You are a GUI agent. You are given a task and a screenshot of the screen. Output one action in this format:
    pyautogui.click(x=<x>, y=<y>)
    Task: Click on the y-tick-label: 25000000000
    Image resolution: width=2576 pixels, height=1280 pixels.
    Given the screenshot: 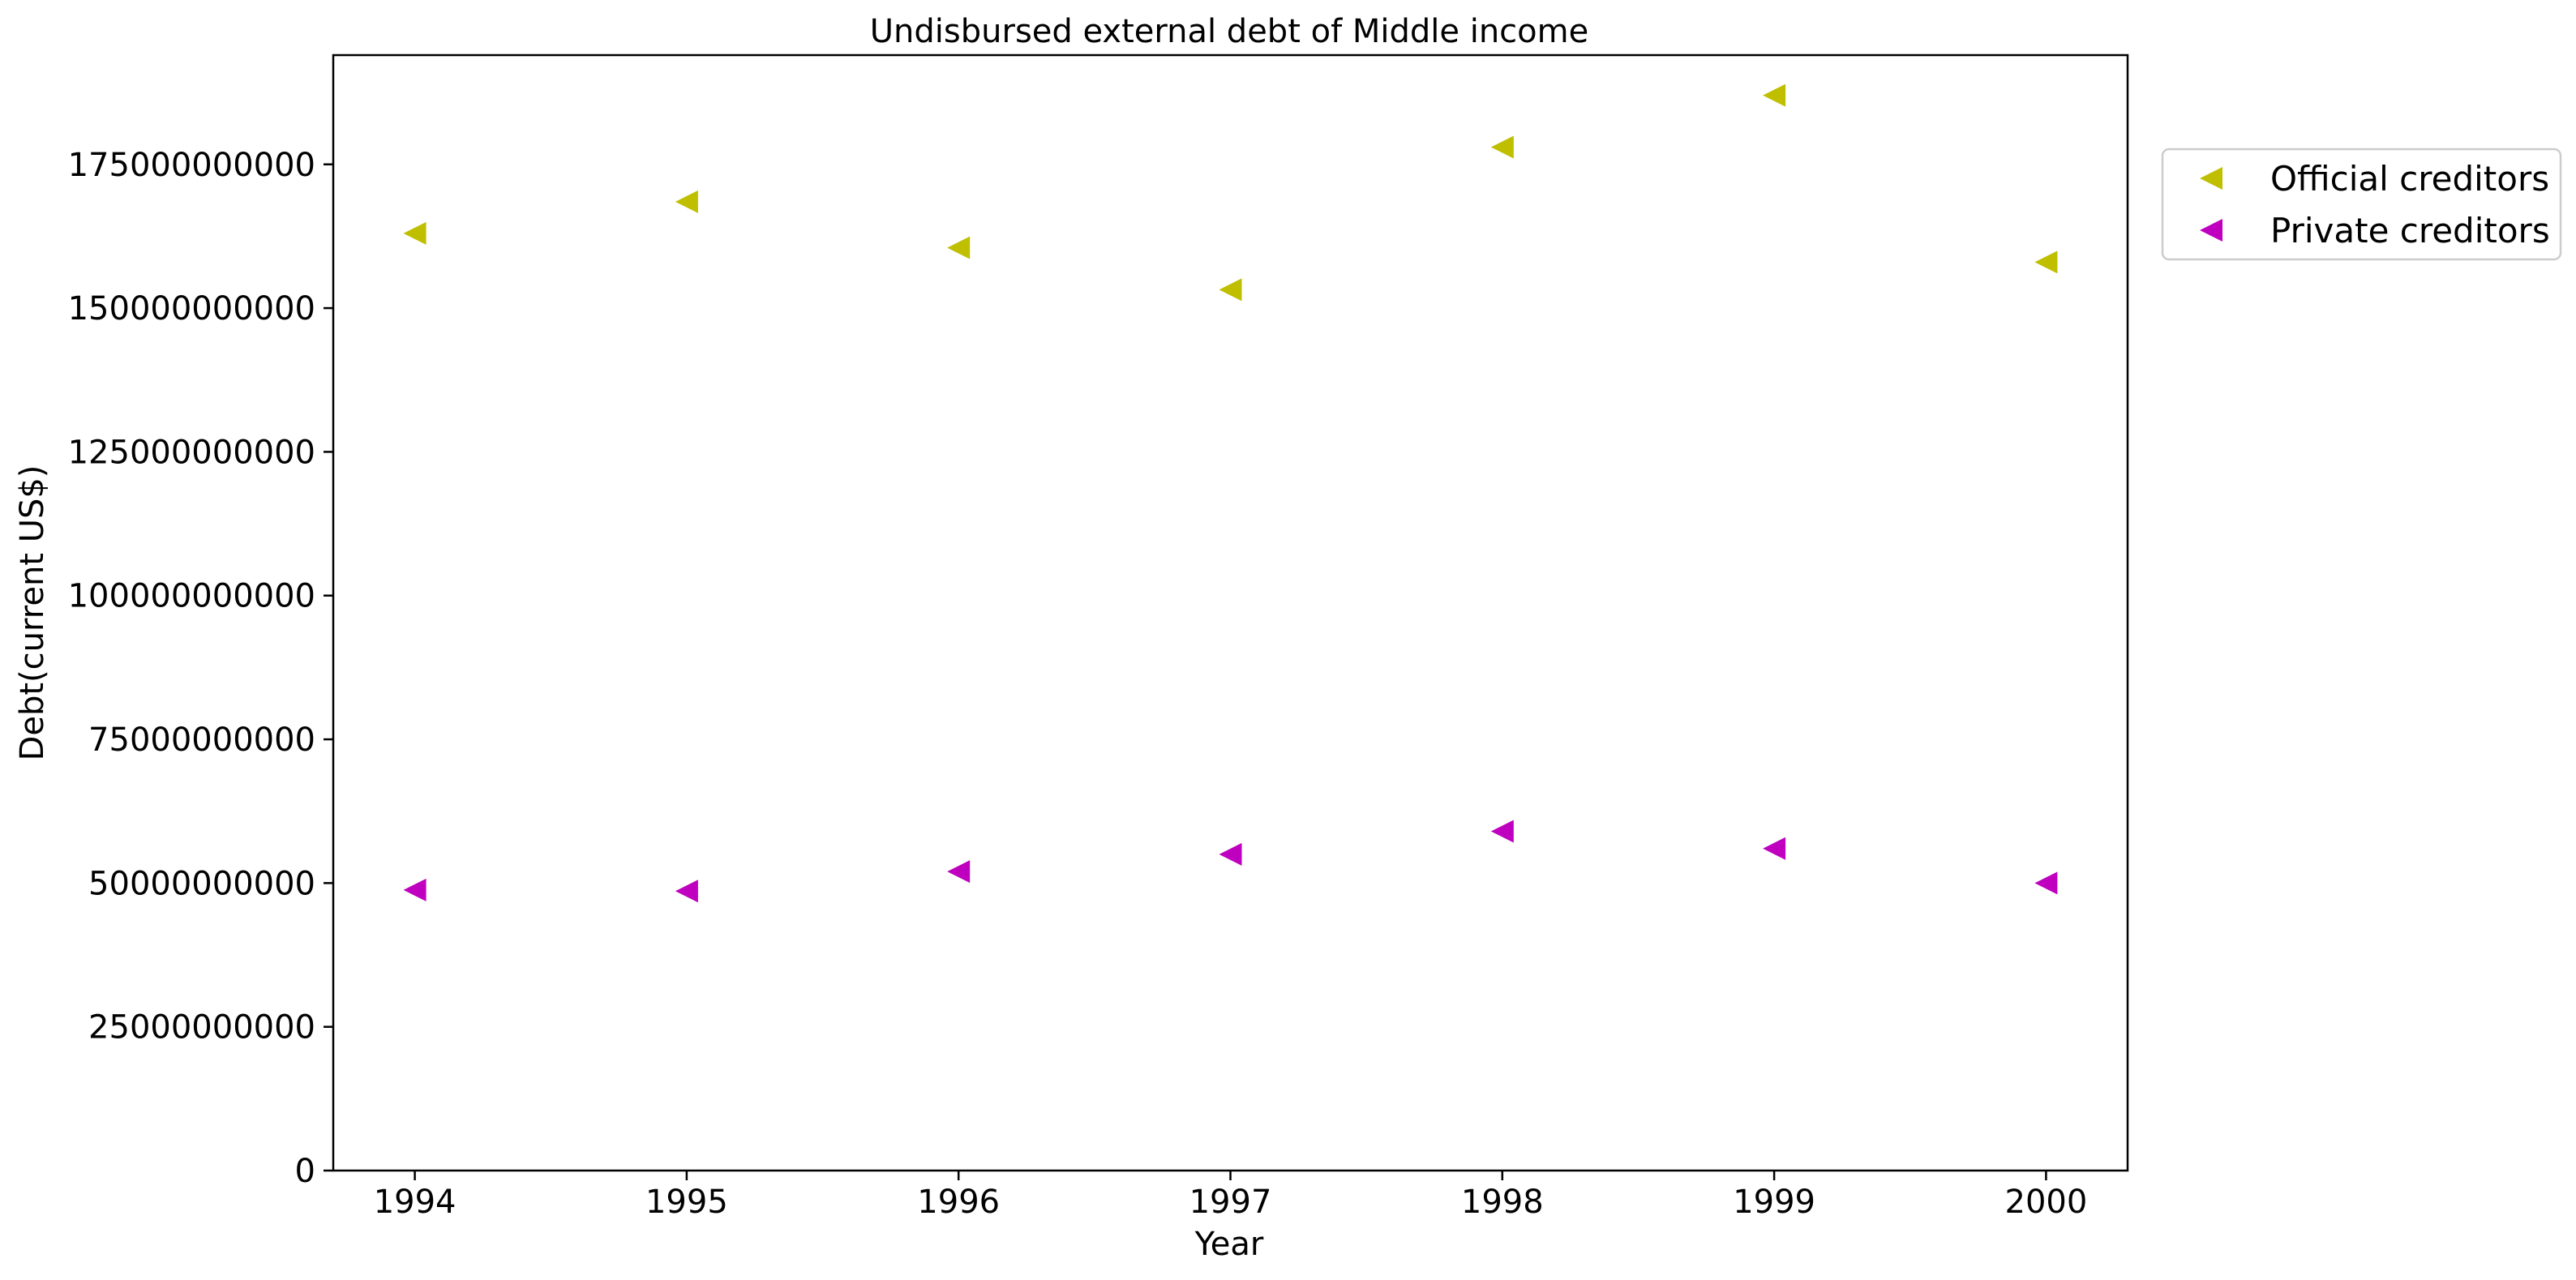 What is the action you would take?
    pyautogui.click(x=201, y=1028)
    